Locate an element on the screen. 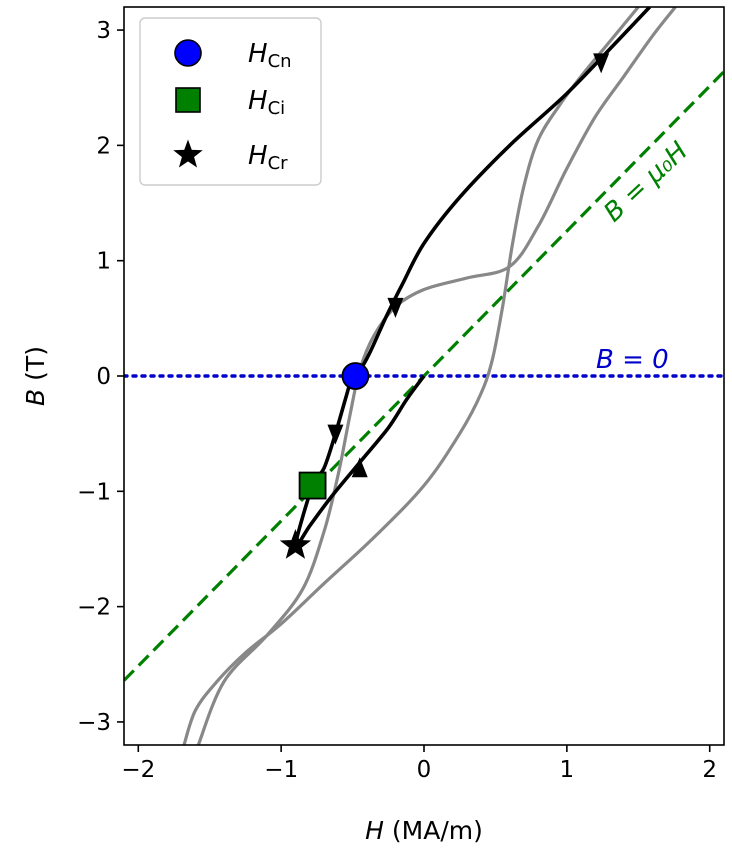 The image size is (732, 851). b-zero-annotation: B = 0 is located at coordinates (632, 360).